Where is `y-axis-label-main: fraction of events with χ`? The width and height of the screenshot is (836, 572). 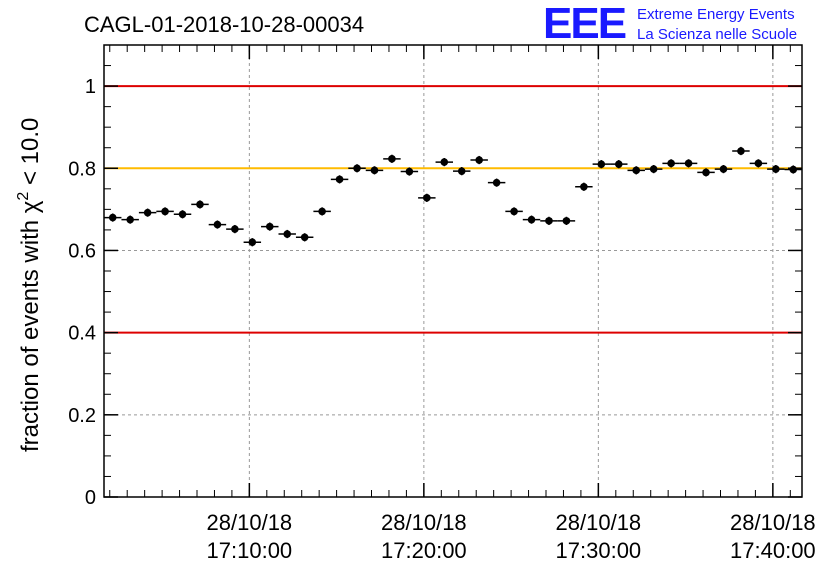 y-axis-label-main: fraction of events with χ is located at coordinates (30, 326).